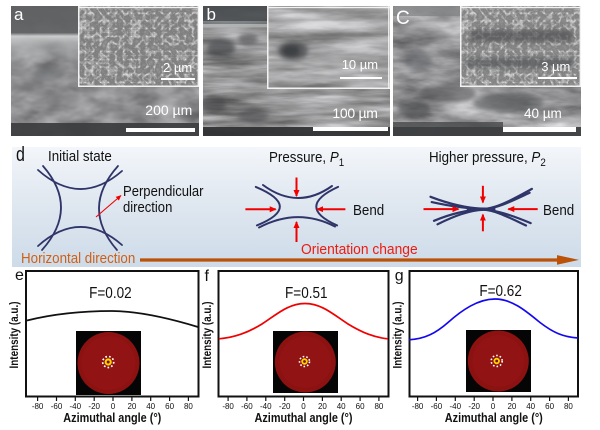  I want to click on svg-text: F=0.02, so click(110, 293).